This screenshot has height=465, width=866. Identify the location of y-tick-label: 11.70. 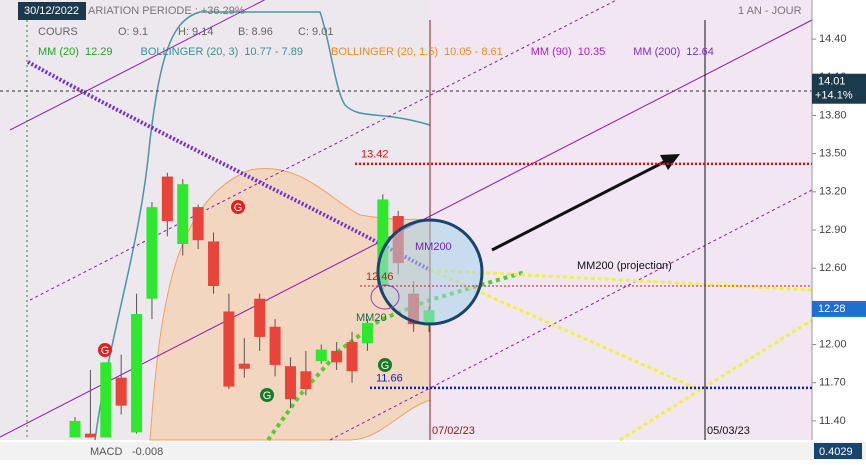
(832, 383).